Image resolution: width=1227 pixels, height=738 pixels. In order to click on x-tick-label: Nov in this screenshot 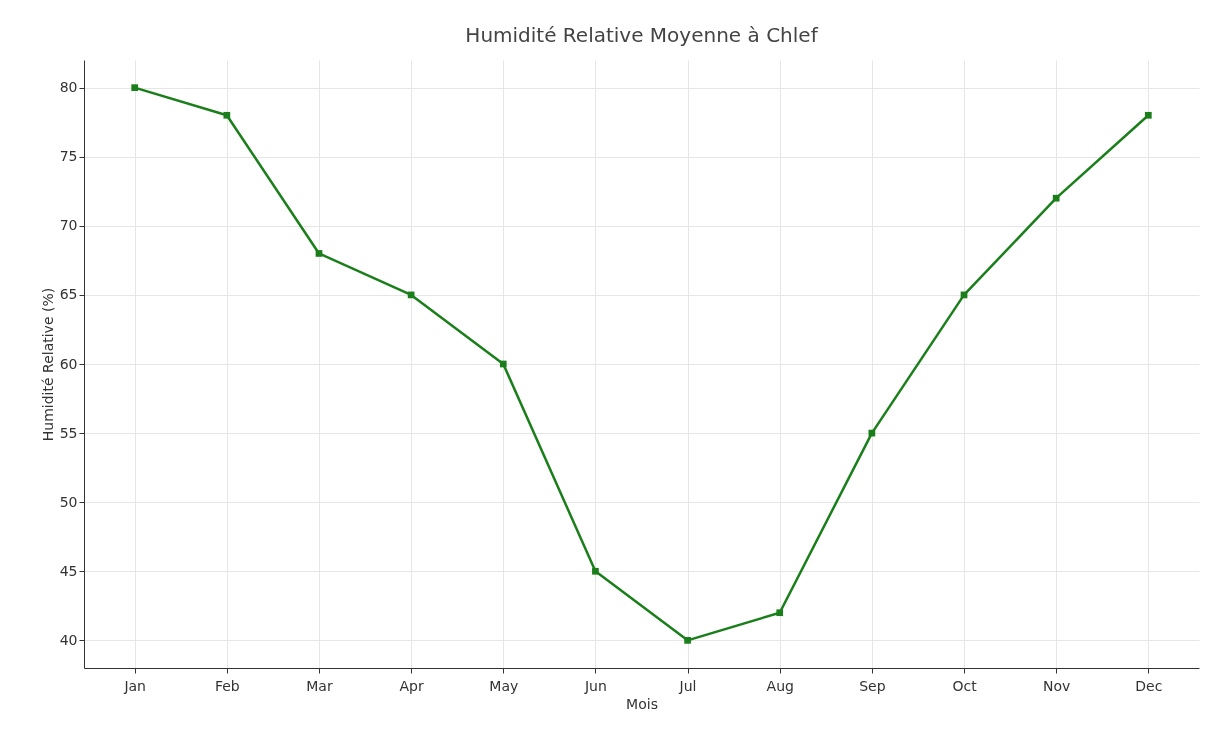, I will do `click(1057, 685)`.